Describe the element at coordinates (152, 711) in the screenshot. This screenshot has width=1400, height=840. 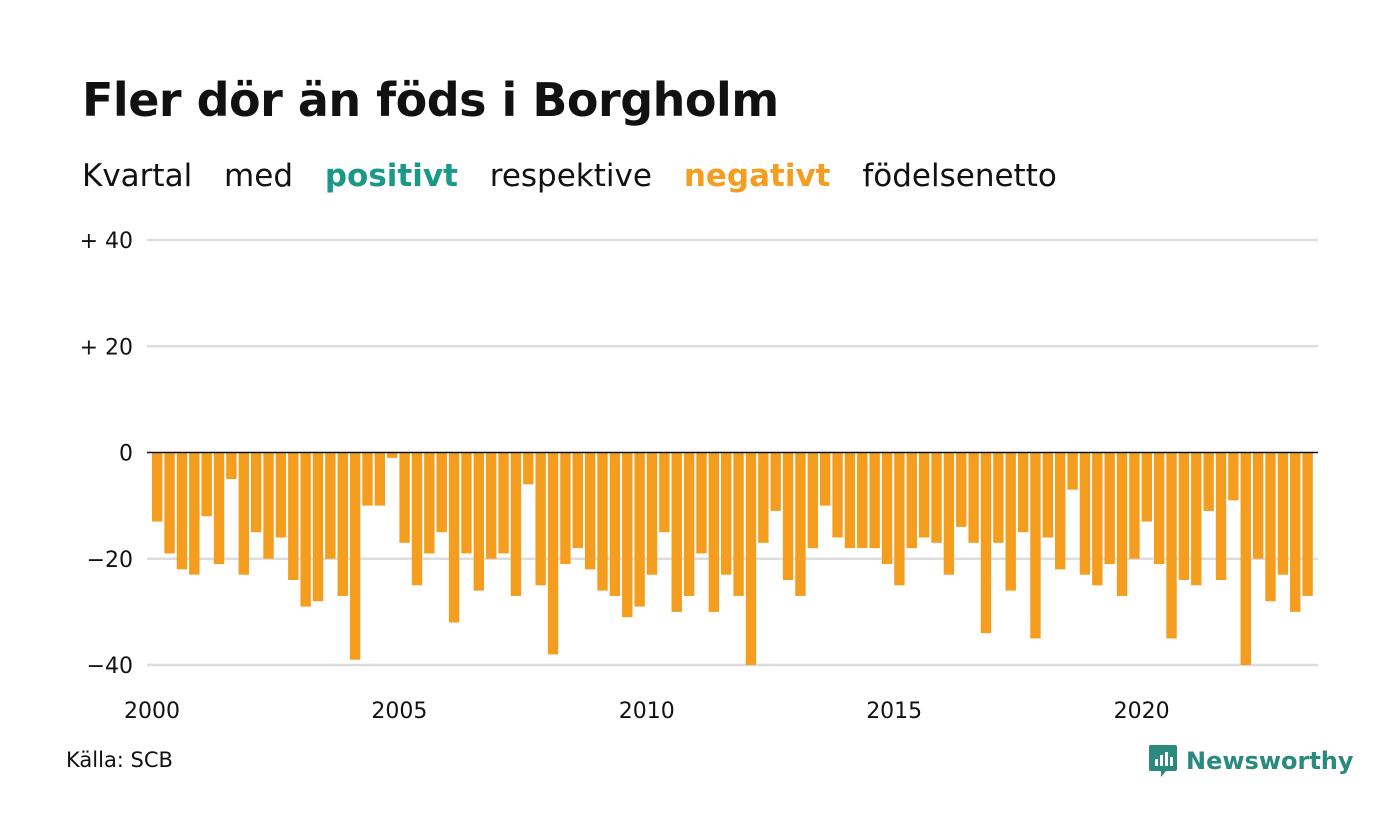
I see `x-tick-label: 2000` at that location.